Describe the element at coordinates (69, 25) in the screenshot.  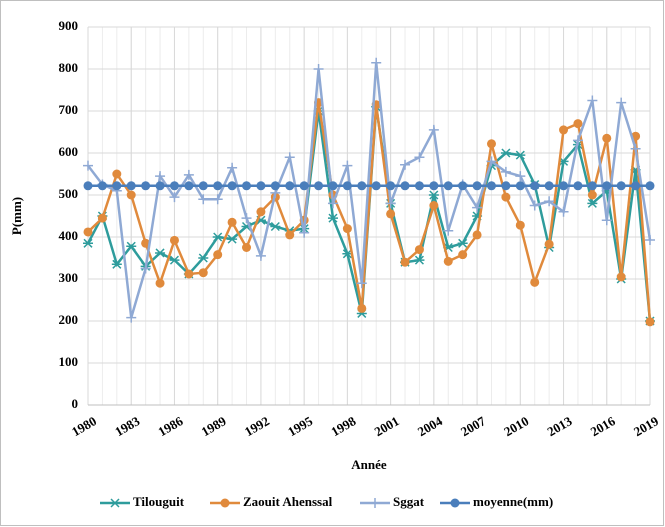
I see `y-tick-label: 900` at that location.